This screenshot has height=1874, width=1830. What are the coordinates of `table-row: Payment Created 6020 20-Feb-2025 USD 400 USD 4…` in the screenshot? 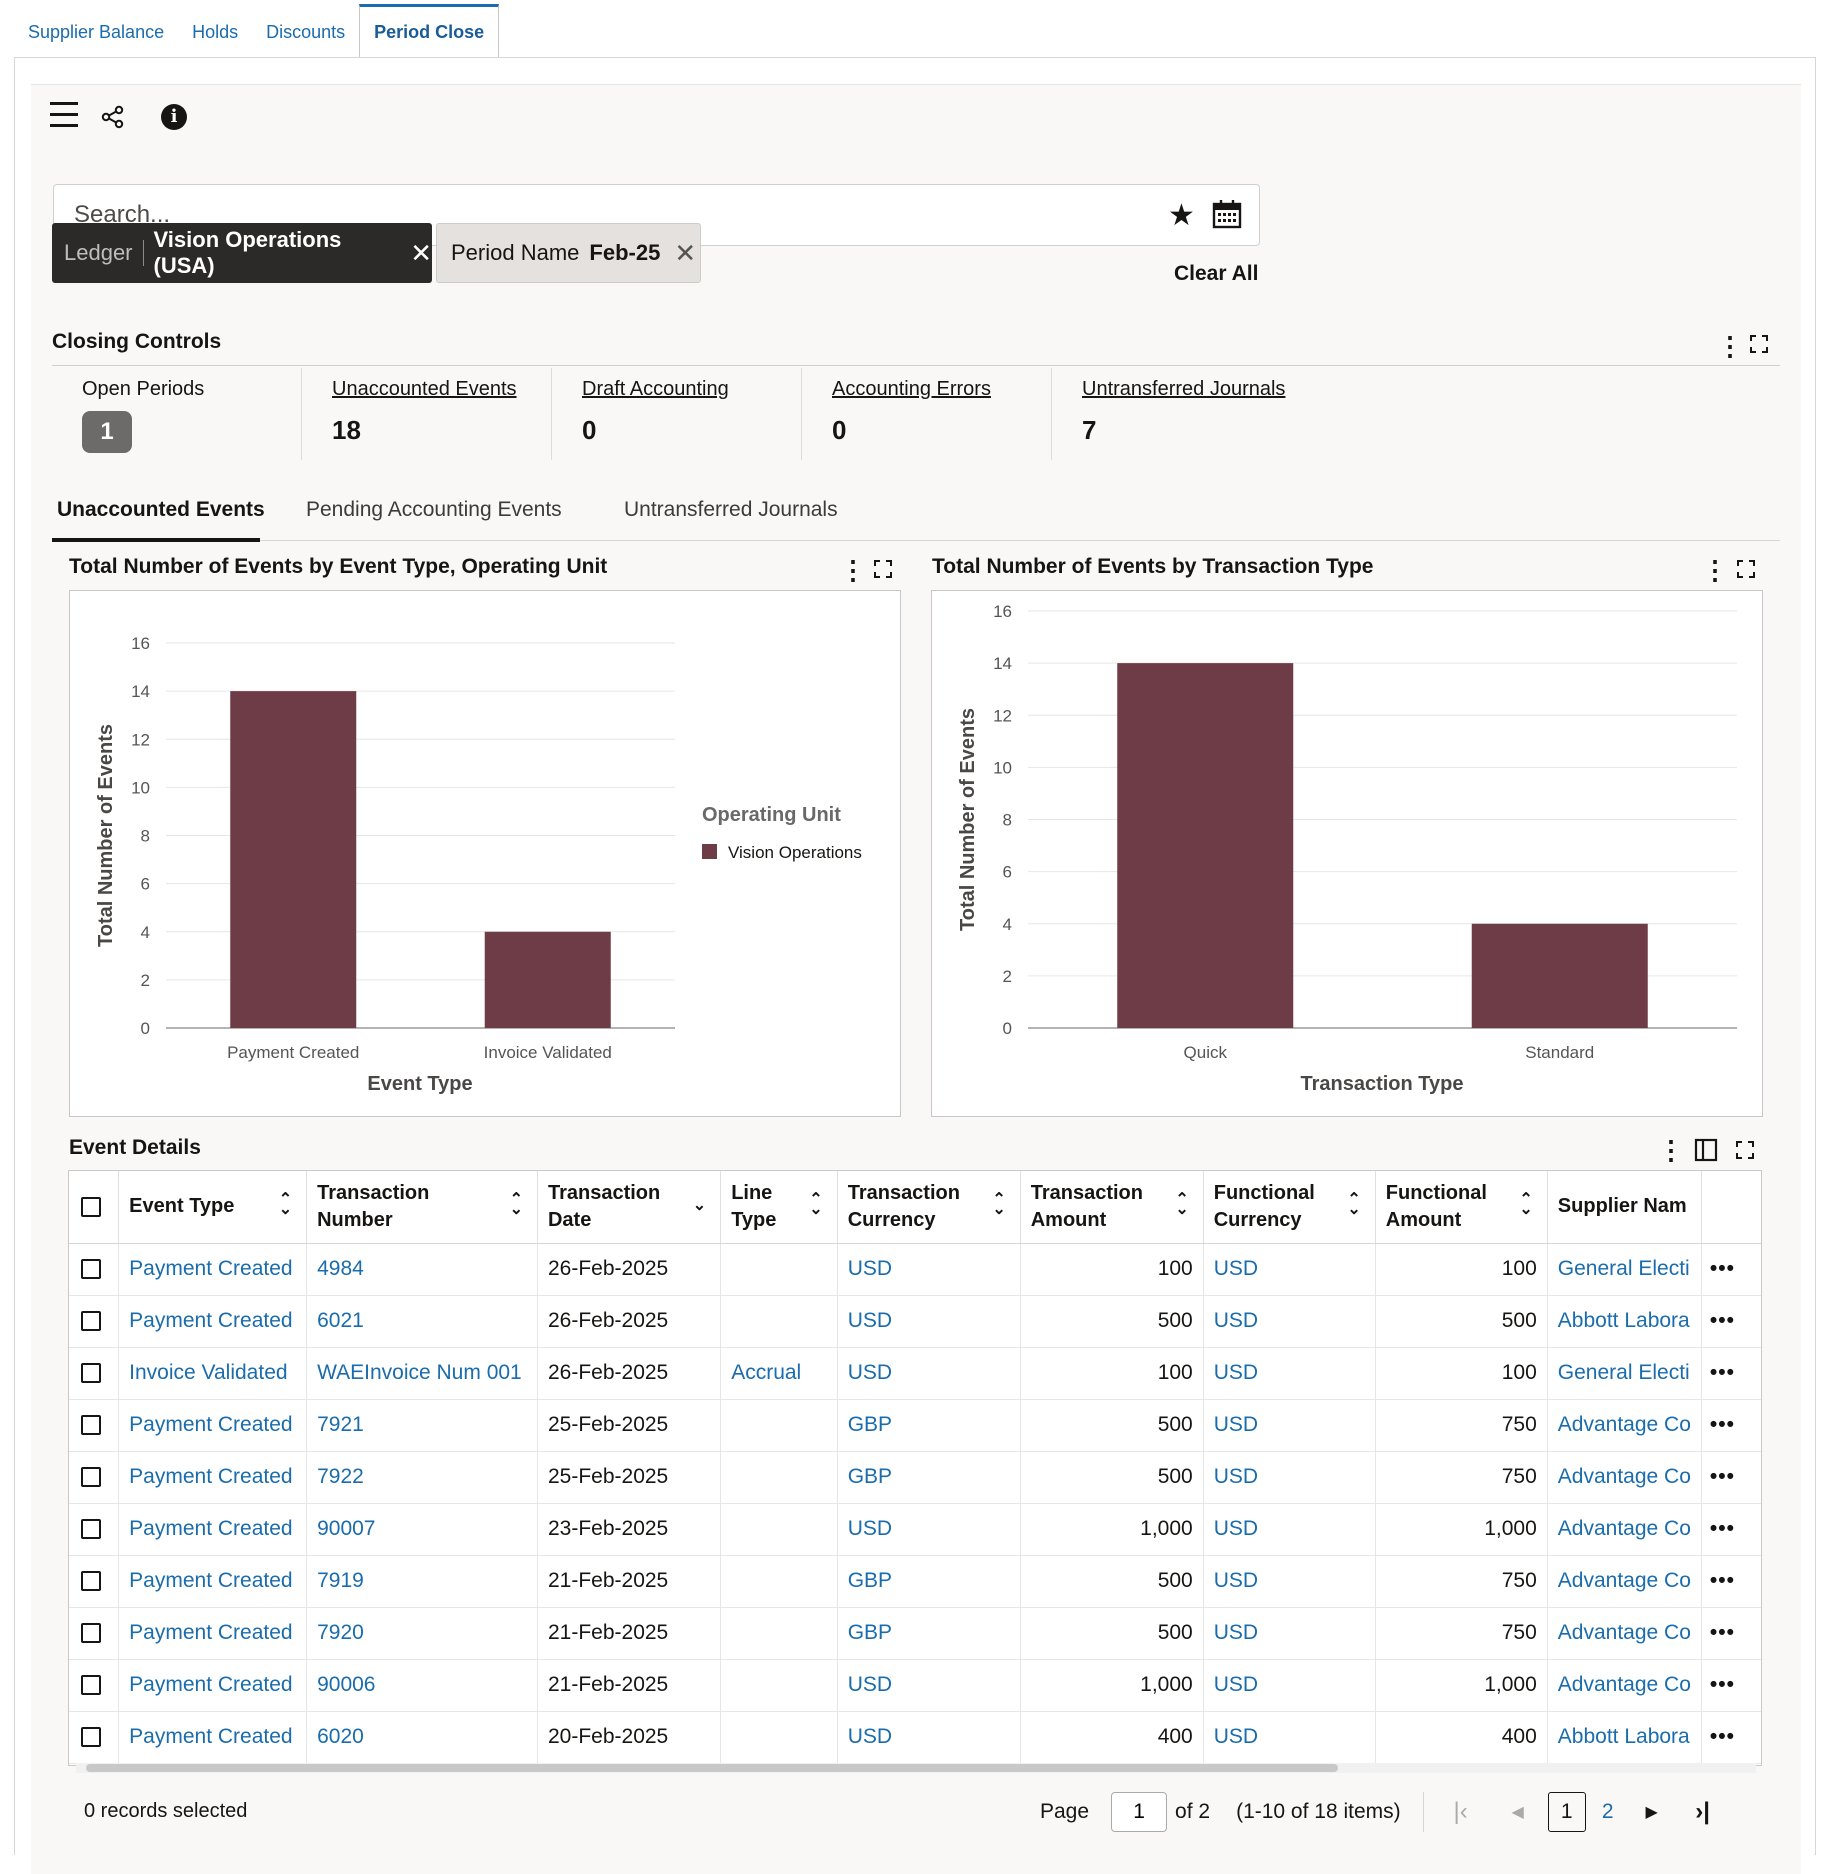 It's located at (915, 1737).